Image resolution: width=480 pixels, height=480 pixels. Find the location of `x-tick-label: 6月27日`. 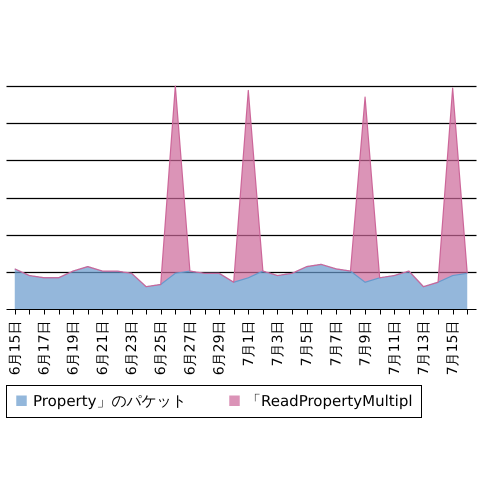

x-tick-label: 6月27日 is located at coordinates (190, 348).